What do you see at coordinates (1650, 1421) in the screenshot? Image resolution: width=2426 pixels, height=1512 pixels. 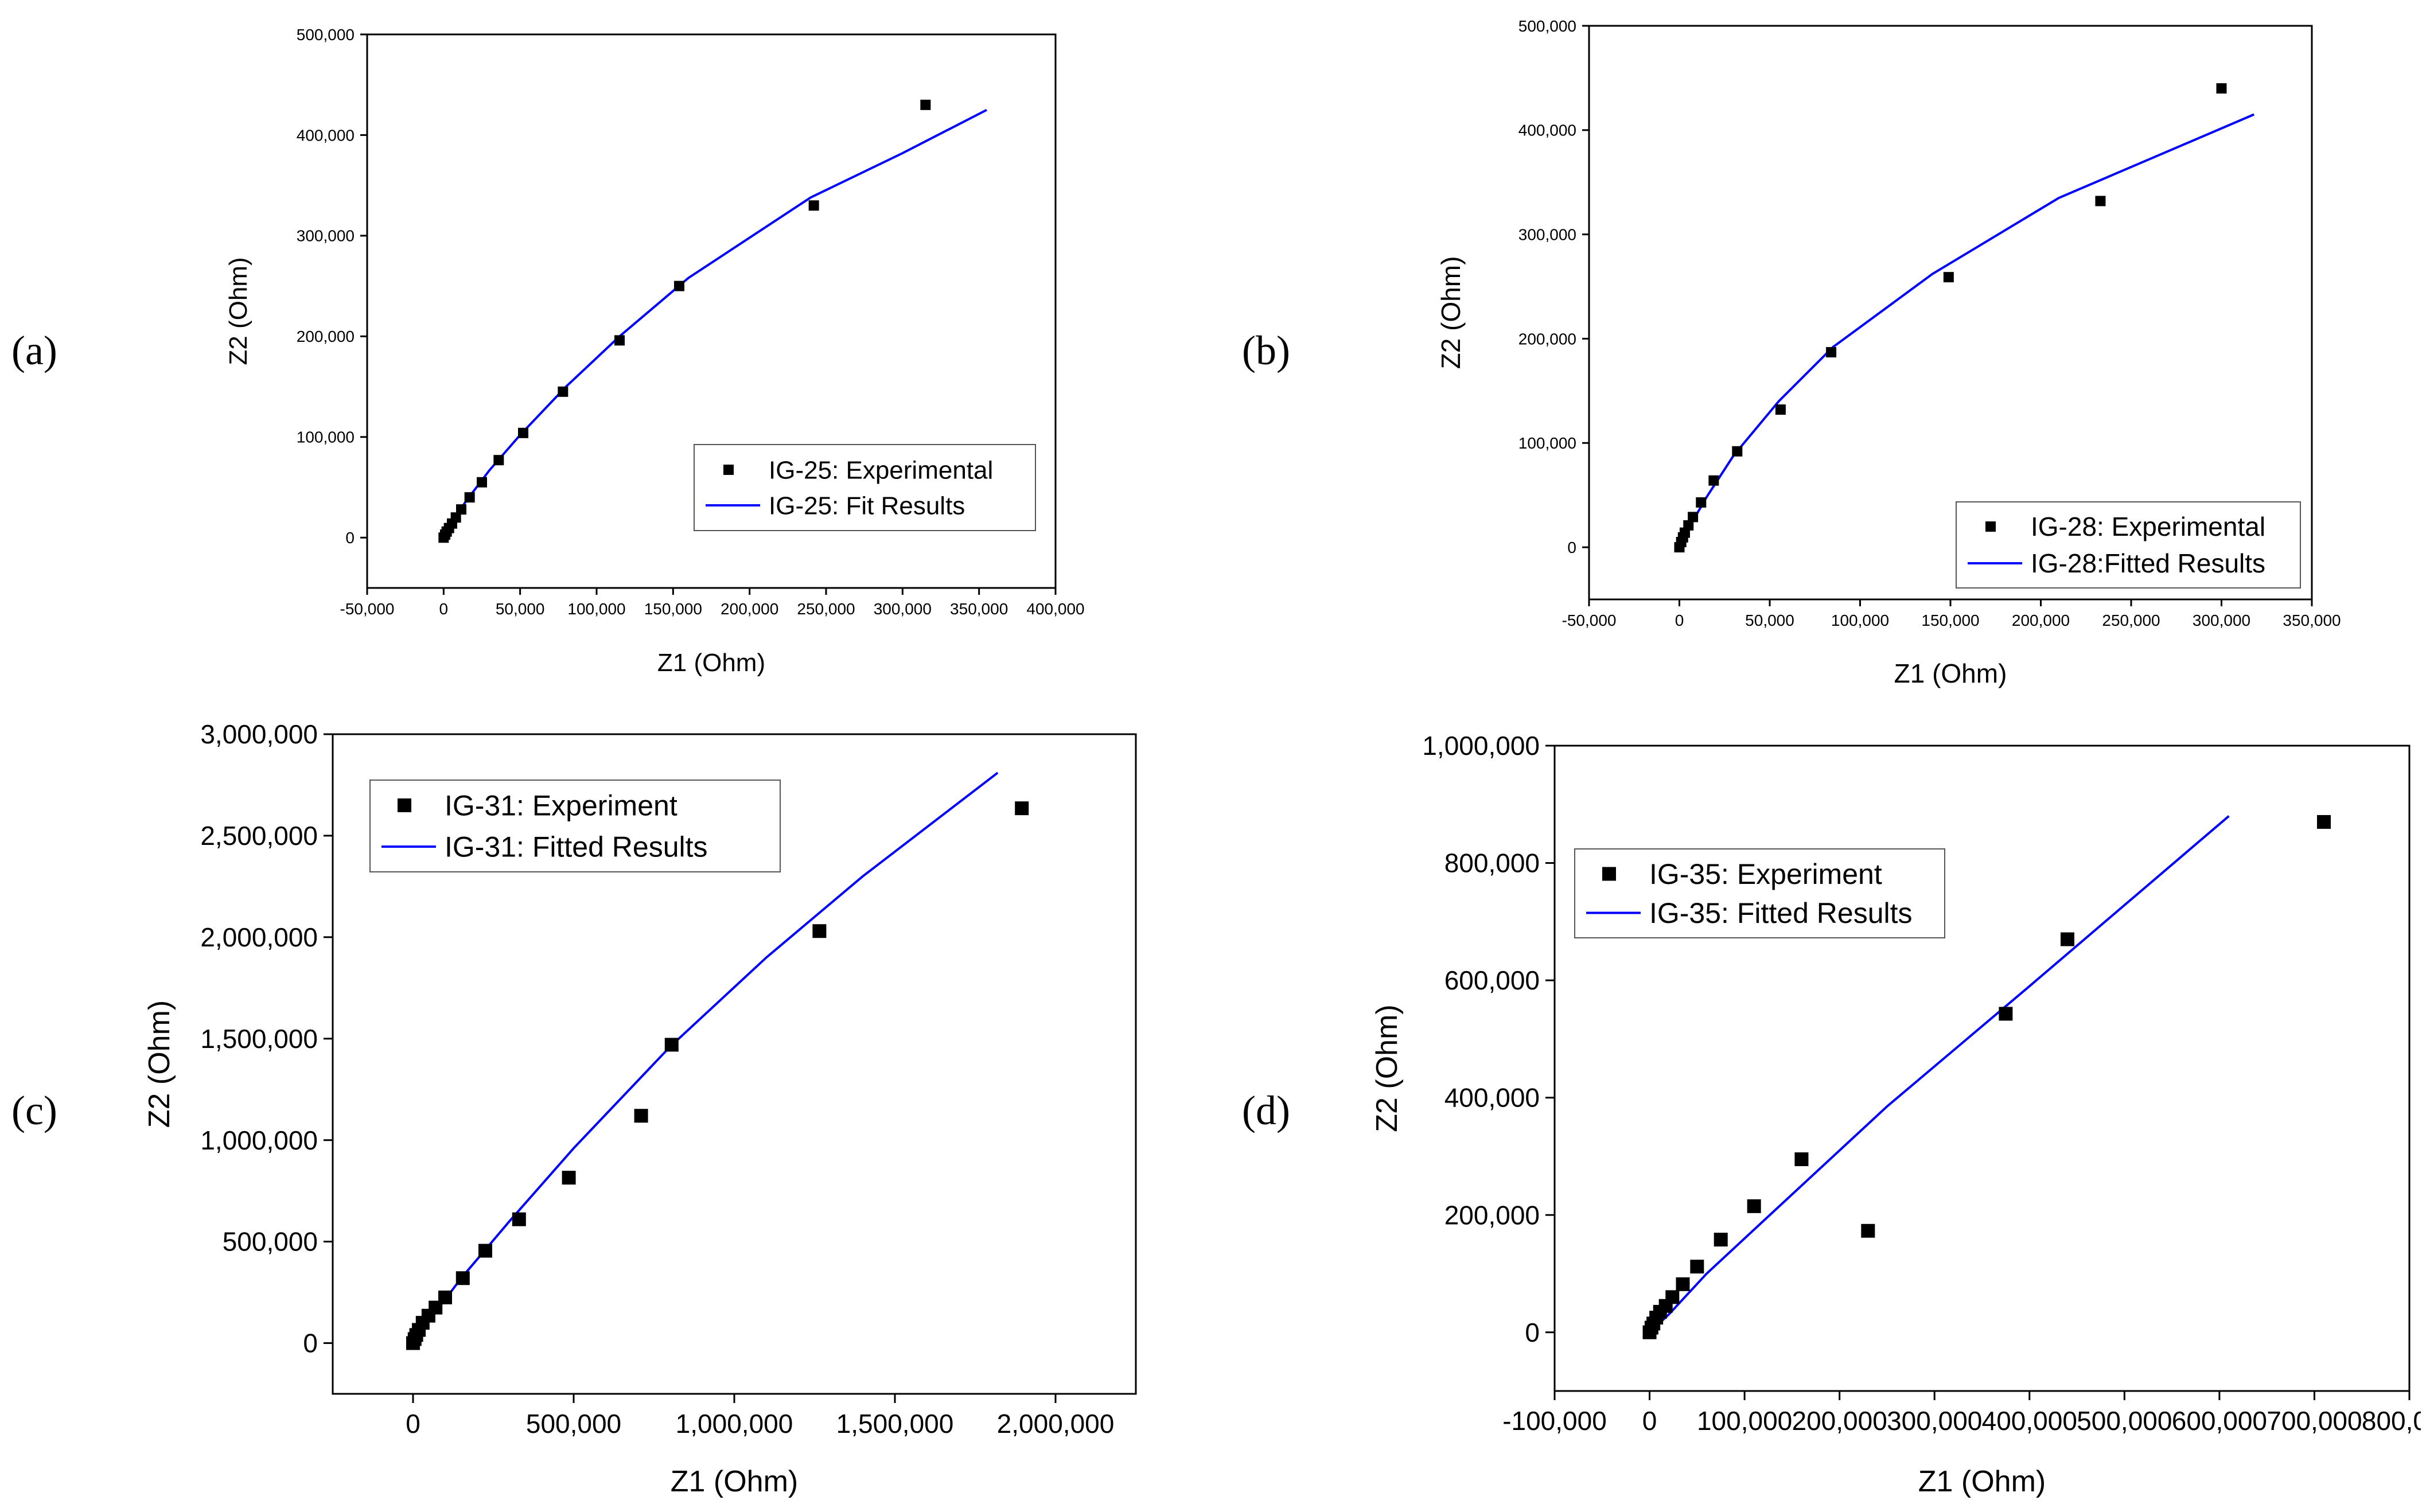 I see `x-tick-label-d: 0` at bounding box center [1650, 1421].